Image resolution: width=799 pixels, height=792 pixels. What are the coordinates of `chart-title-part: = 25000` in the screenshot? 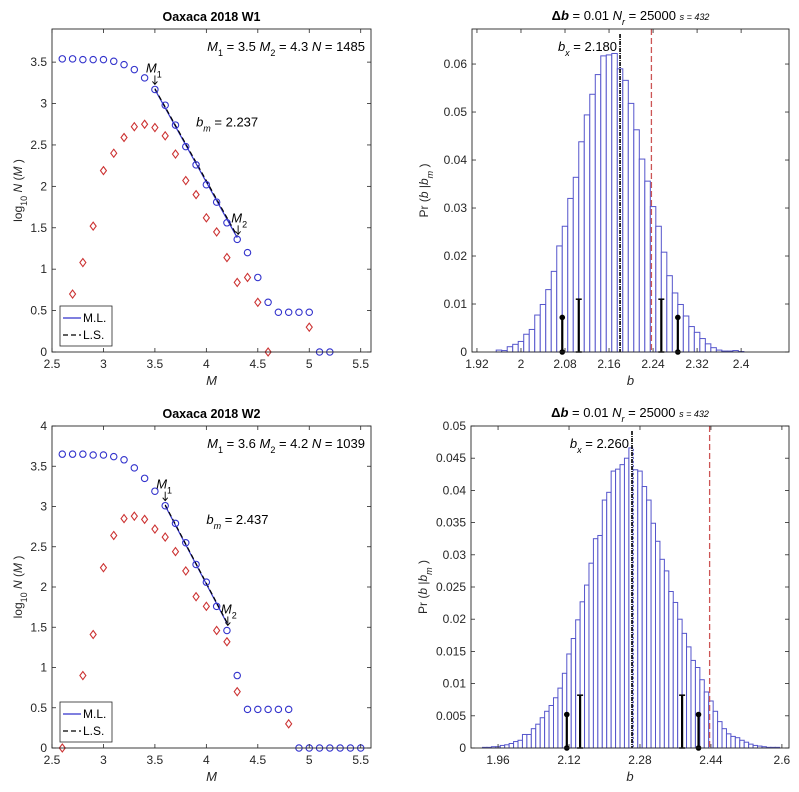 It's located at (652, 15).